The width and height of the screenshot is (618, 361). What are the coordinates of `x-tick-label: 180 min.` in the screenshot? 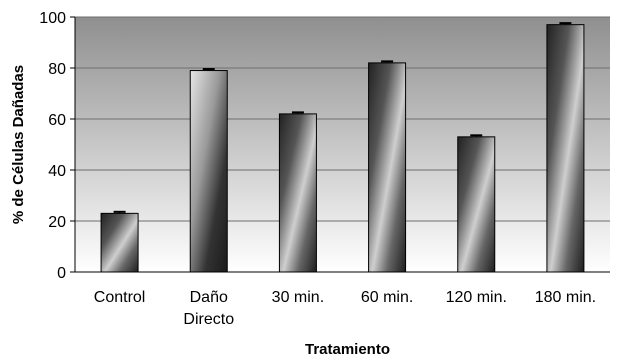 It's located at (565, 297).